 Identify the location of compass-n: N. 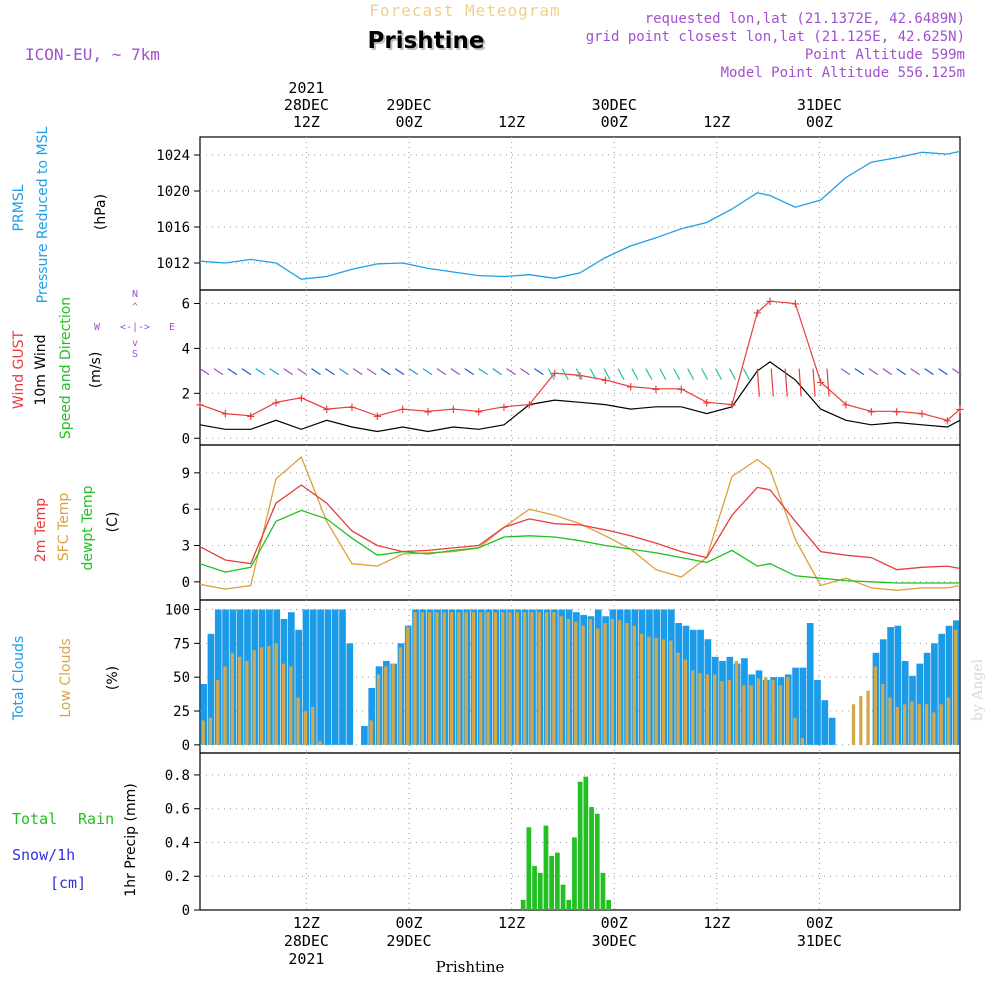
(135, 294).